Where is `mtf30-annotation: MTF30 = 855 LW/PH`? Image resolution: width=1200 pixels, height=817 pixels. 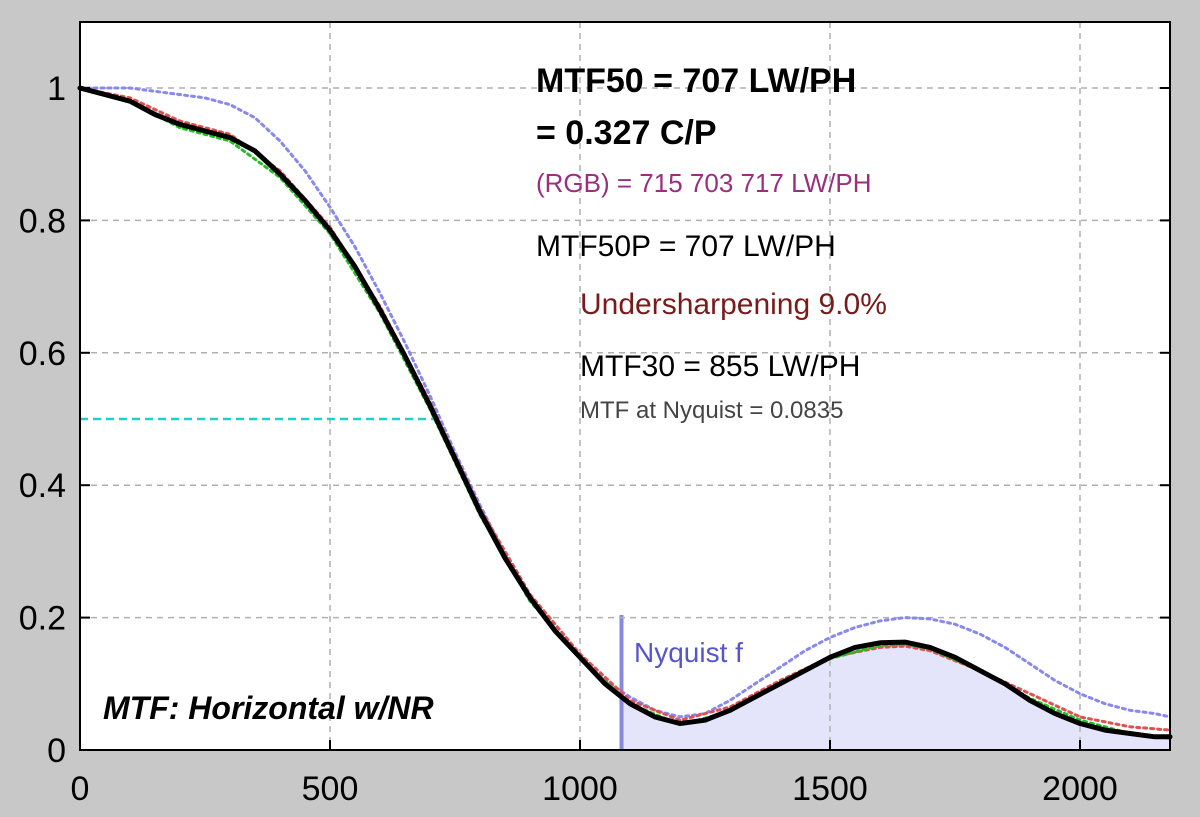
mtf30-annotation: MTF30 = 855 LW/PH is located at coordinates (720, 366).